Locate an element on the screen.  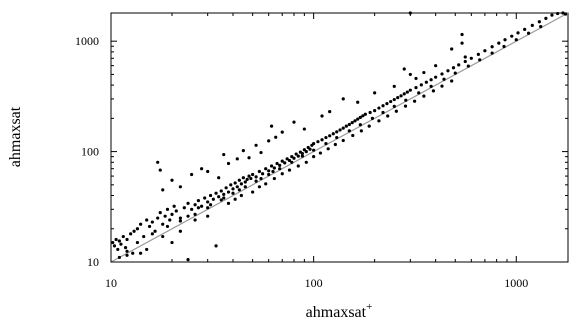
x-tick-label: 100 is located at coordinates (314, 283).